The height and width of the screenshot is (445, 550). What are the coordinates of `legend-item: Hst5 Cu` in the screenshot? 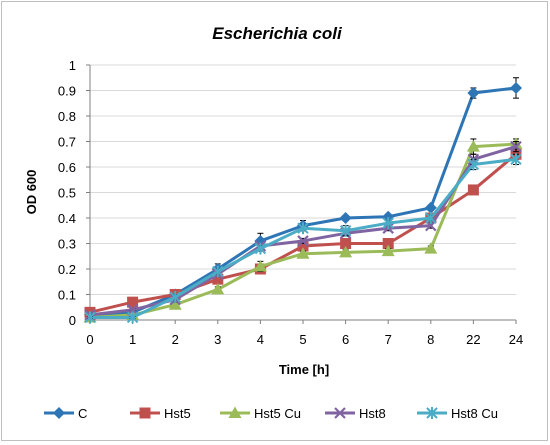 It's located at (260, 413).